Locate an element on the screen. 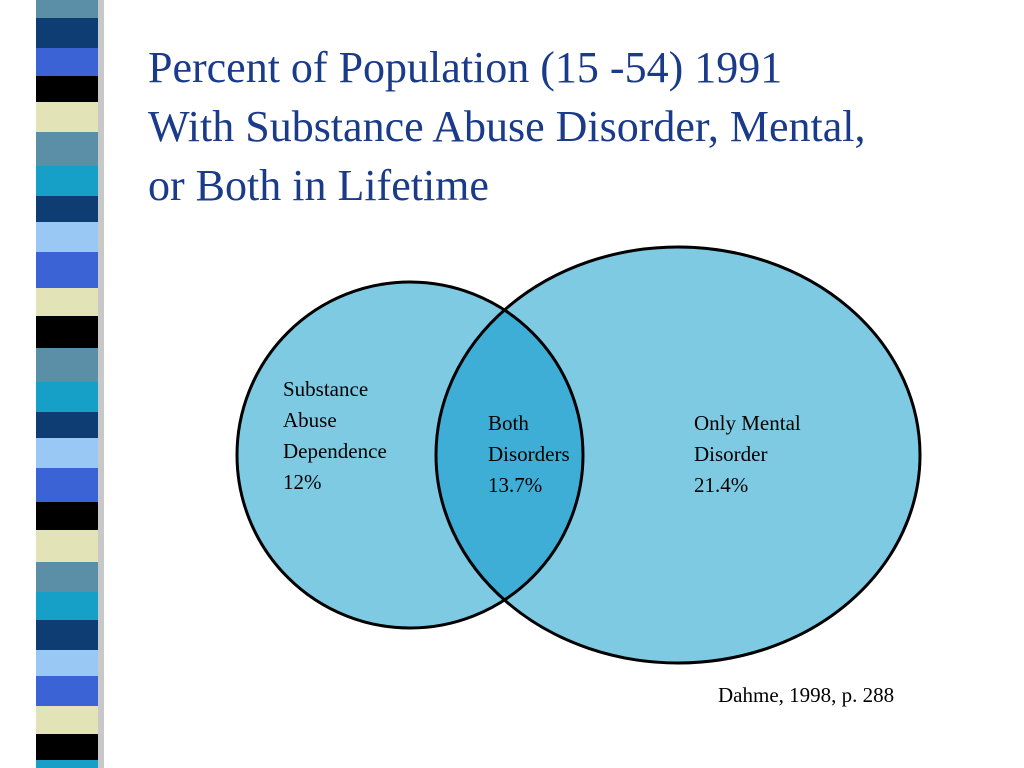  both-disorders-label: Both Disorders 13.7% is located at coordinates (531, 454).